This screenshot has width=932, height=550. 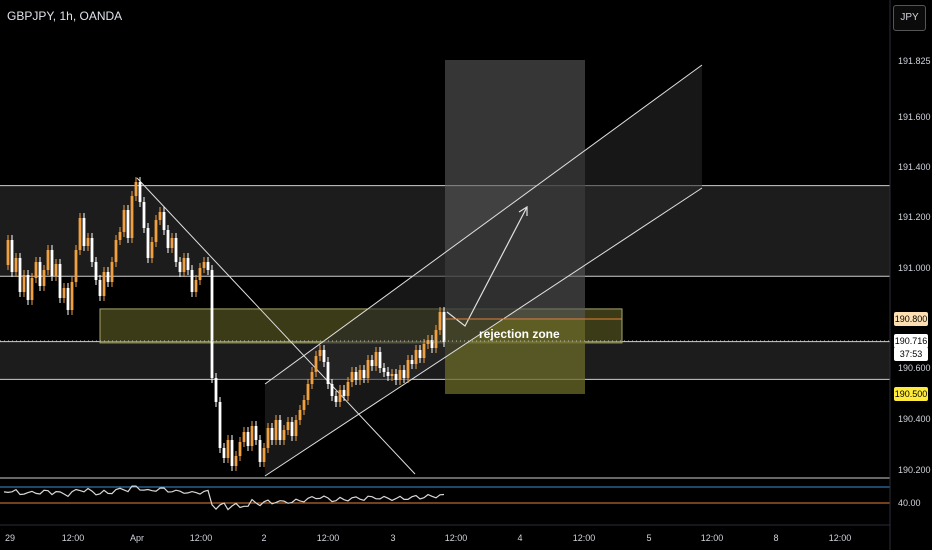 I want to click on projection-arrow-head, so click(x=523, y=210).